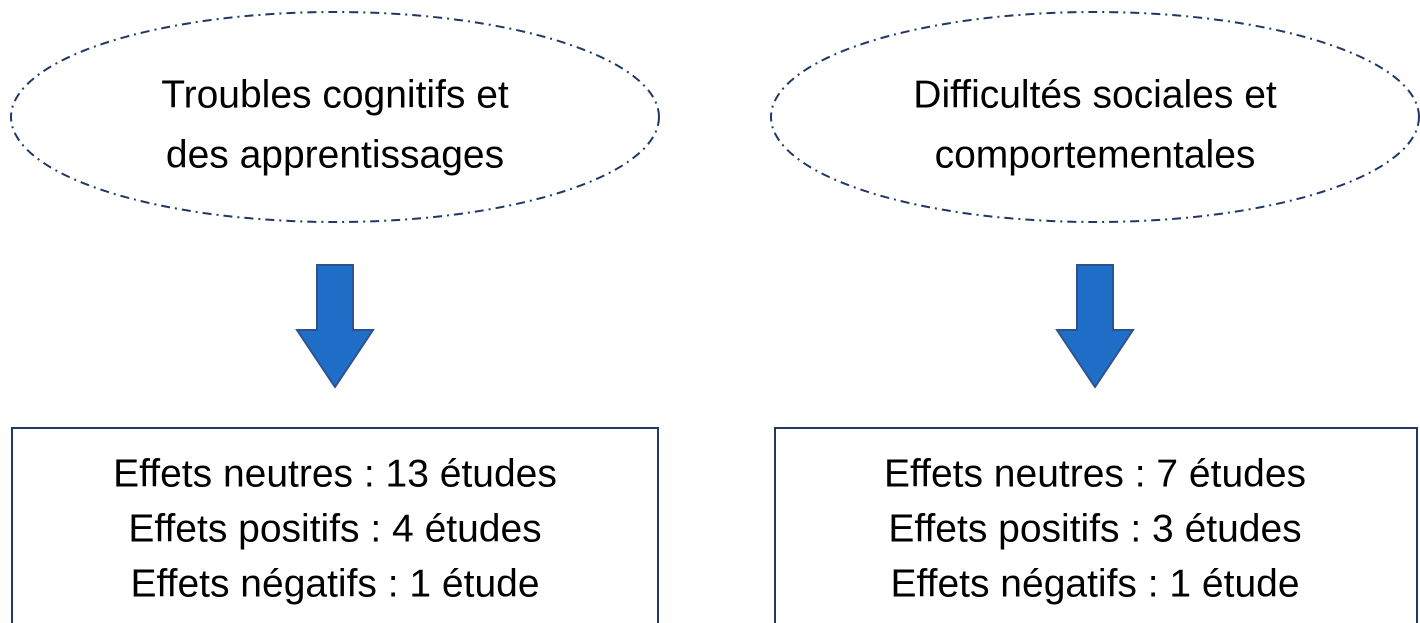 Image resolution: width=1420 pixels, height=623 pixels. I want to click on result-line: Effets positifs : 4 études, so click(334, 528).